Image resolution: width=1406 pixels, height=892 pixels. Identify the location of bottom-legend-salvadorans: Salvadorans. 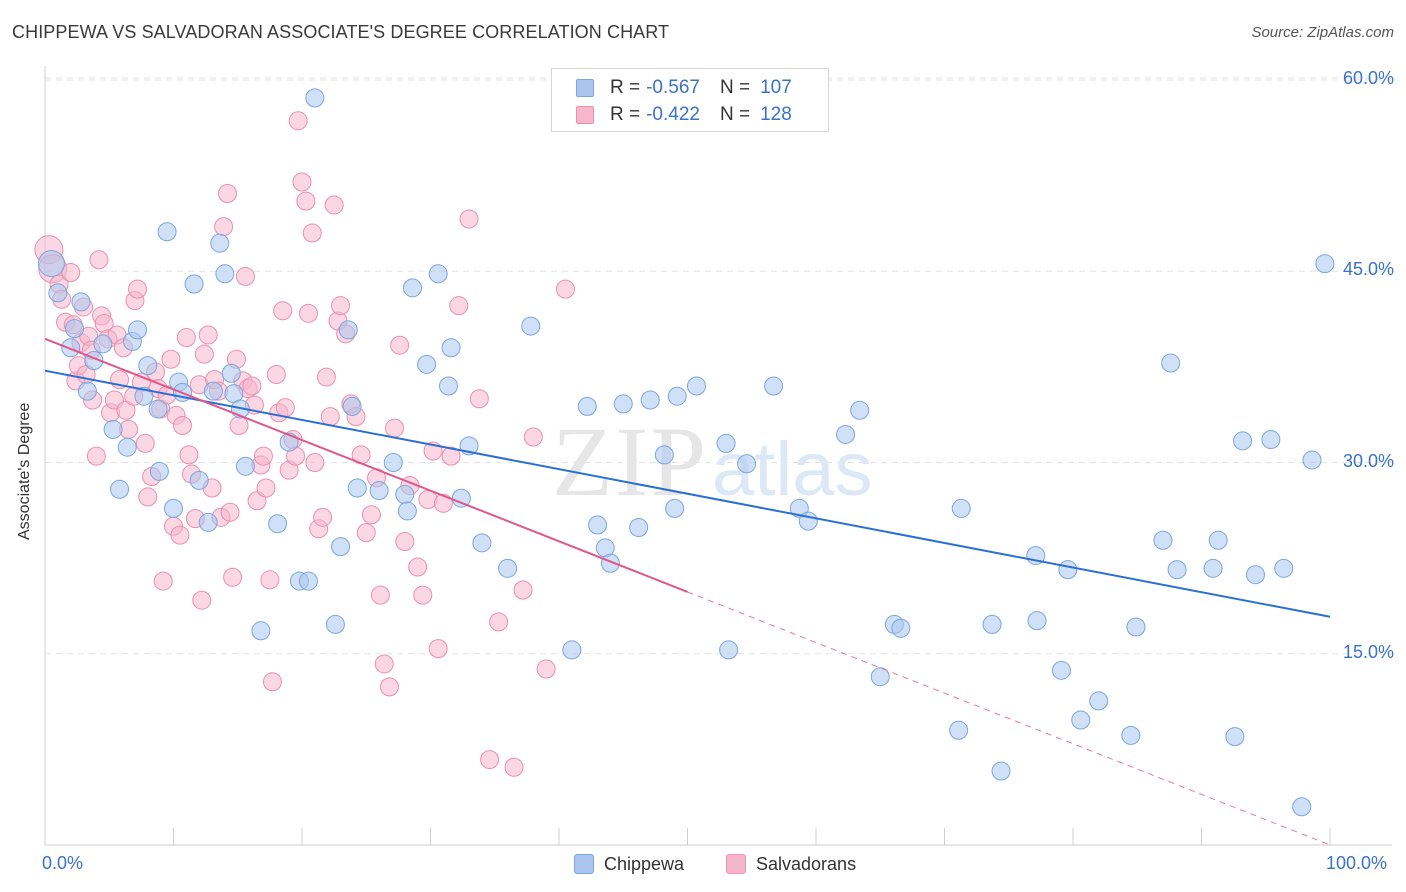
(791, 864).